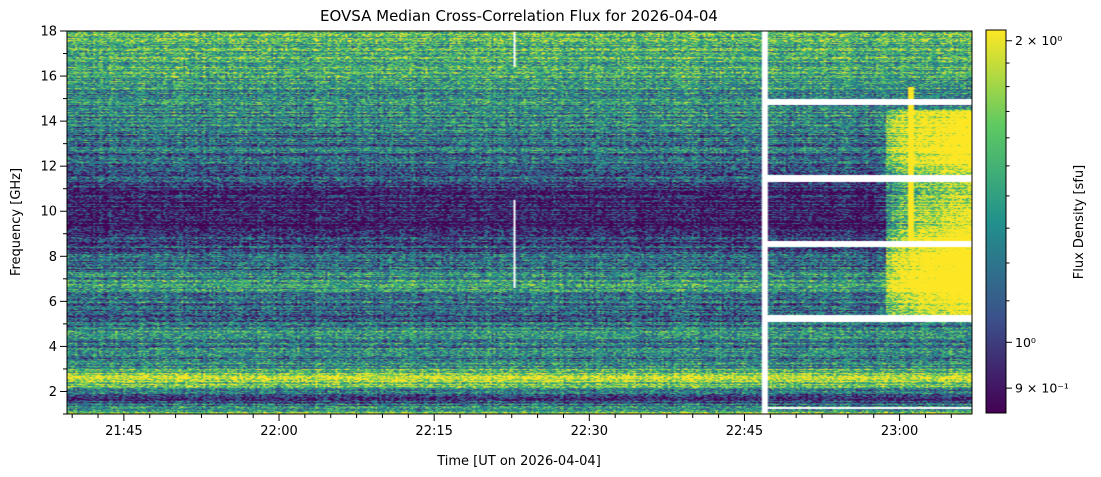 This screenshot has height=477, width=1101. What do you see at coordinates (511, 426) in the screenshot?
I see `x-axis: 21:45 22:00 22:15 22:30 22:45 23:00` at bounding box center [511, 426].